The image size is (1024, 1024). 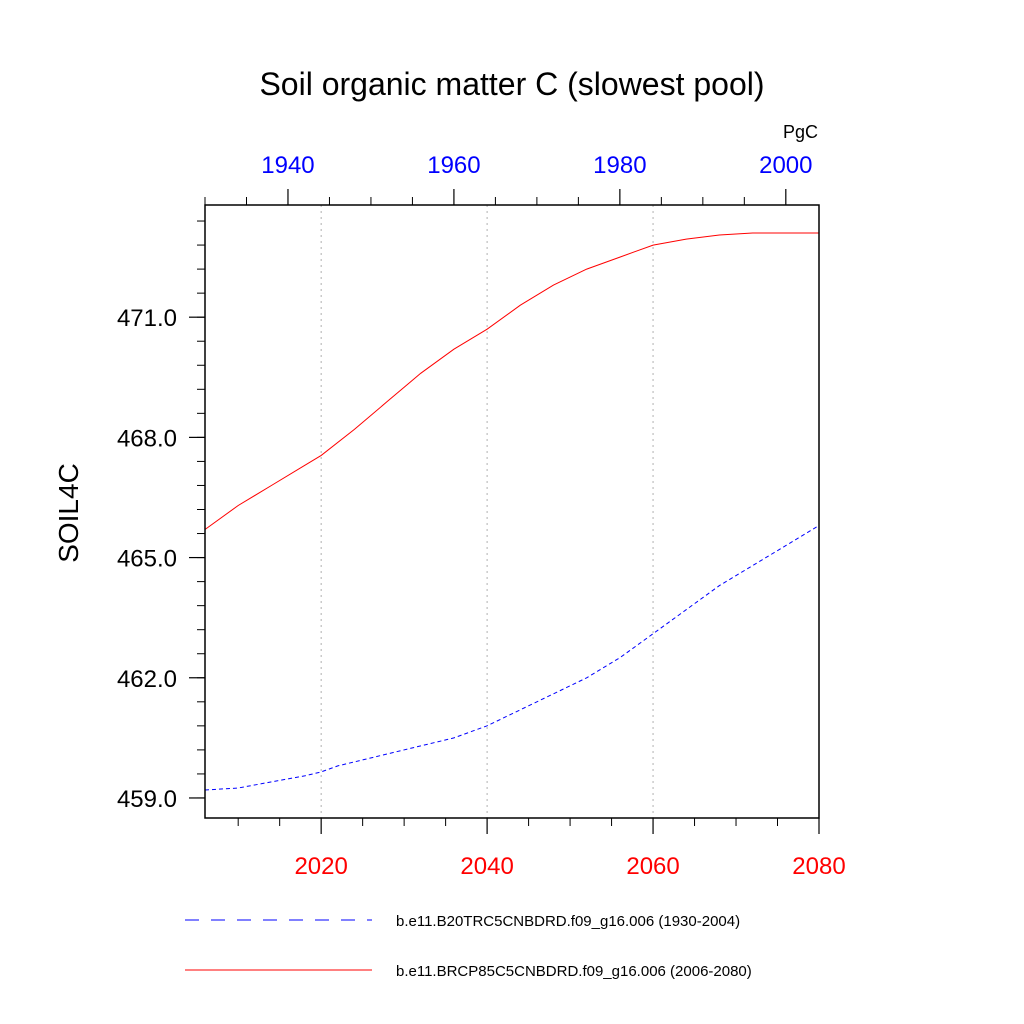 What do you see at coordinates (161, 516) in the screenshot?
I see `y-axis: 459.0 462.0 465.0 468.0 471.0` at bounding box center [161, 516].